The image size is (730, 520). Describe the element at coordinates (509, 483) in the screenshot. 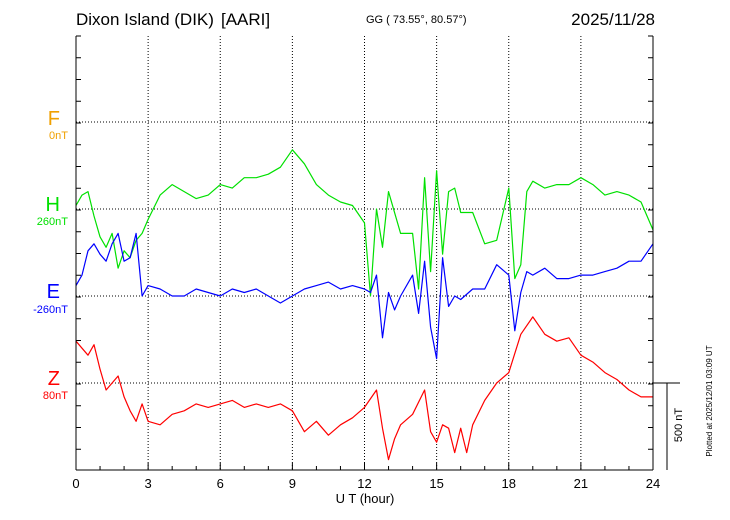

I see `x-tick-label: 18` at that location.